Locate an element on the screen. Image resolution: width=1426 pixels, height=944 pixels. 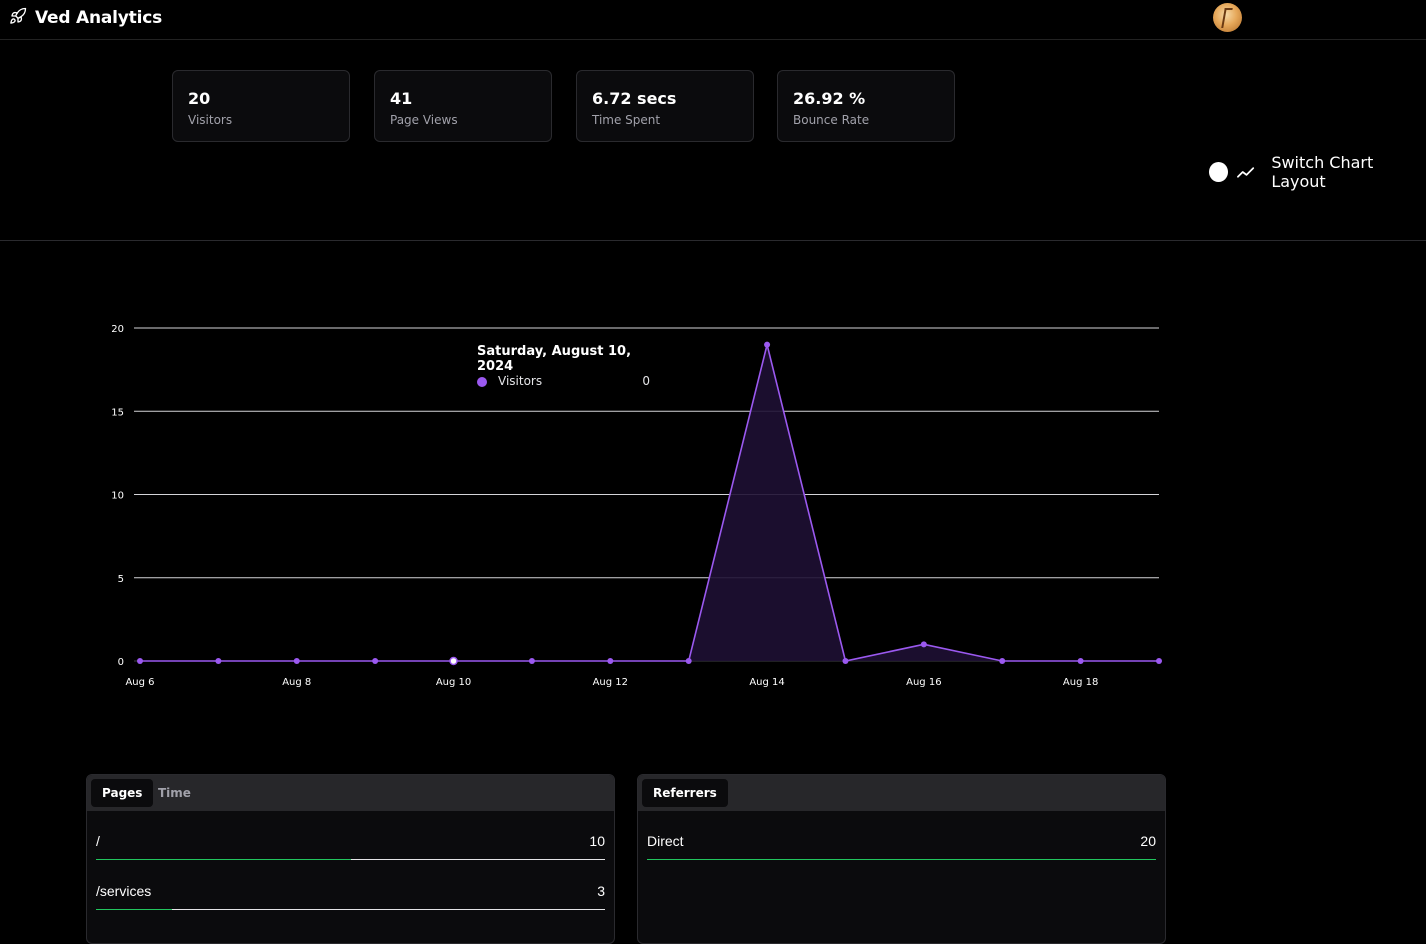
x-tick-label: Aug 18 is located at coordinates (1080, 682).